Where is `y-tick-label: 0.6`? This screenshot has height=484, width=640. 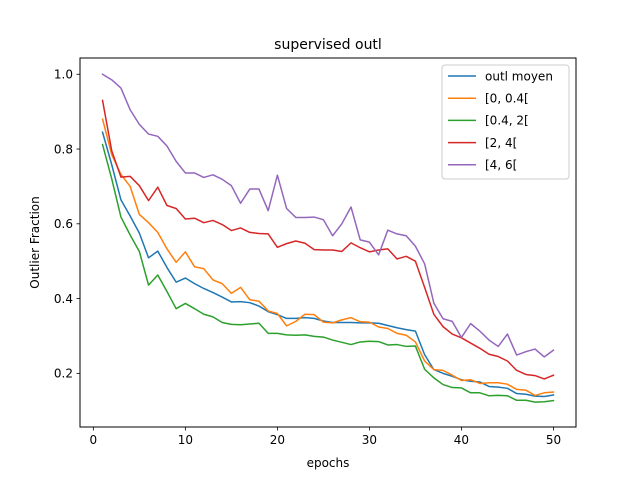
y-tick-label: 0.6 is located at coordinates (63, 224).